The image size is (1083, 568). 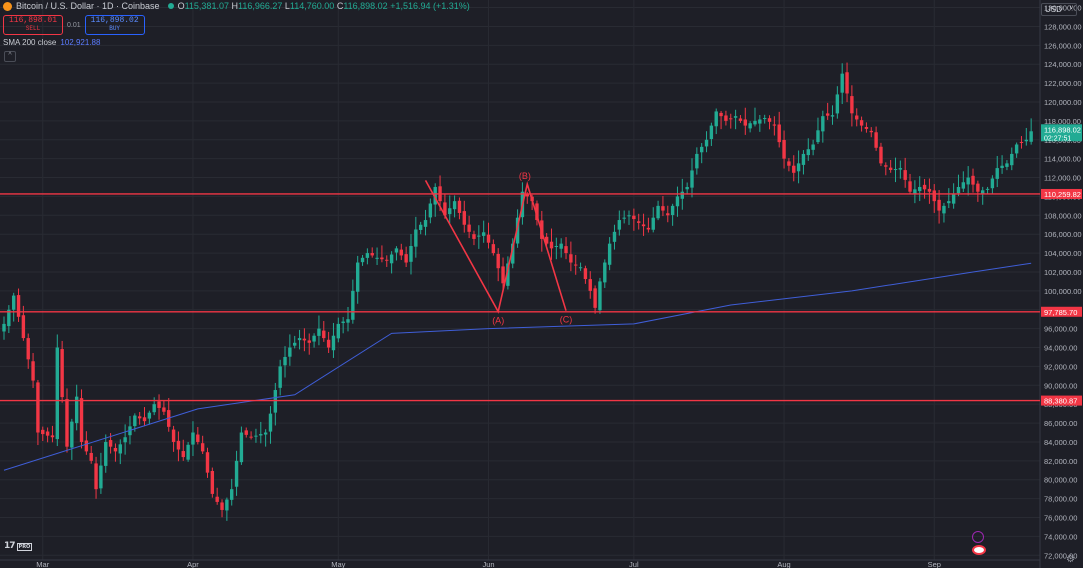 I want to click on date-tick-label: Aug, so click(x=783, y=564).